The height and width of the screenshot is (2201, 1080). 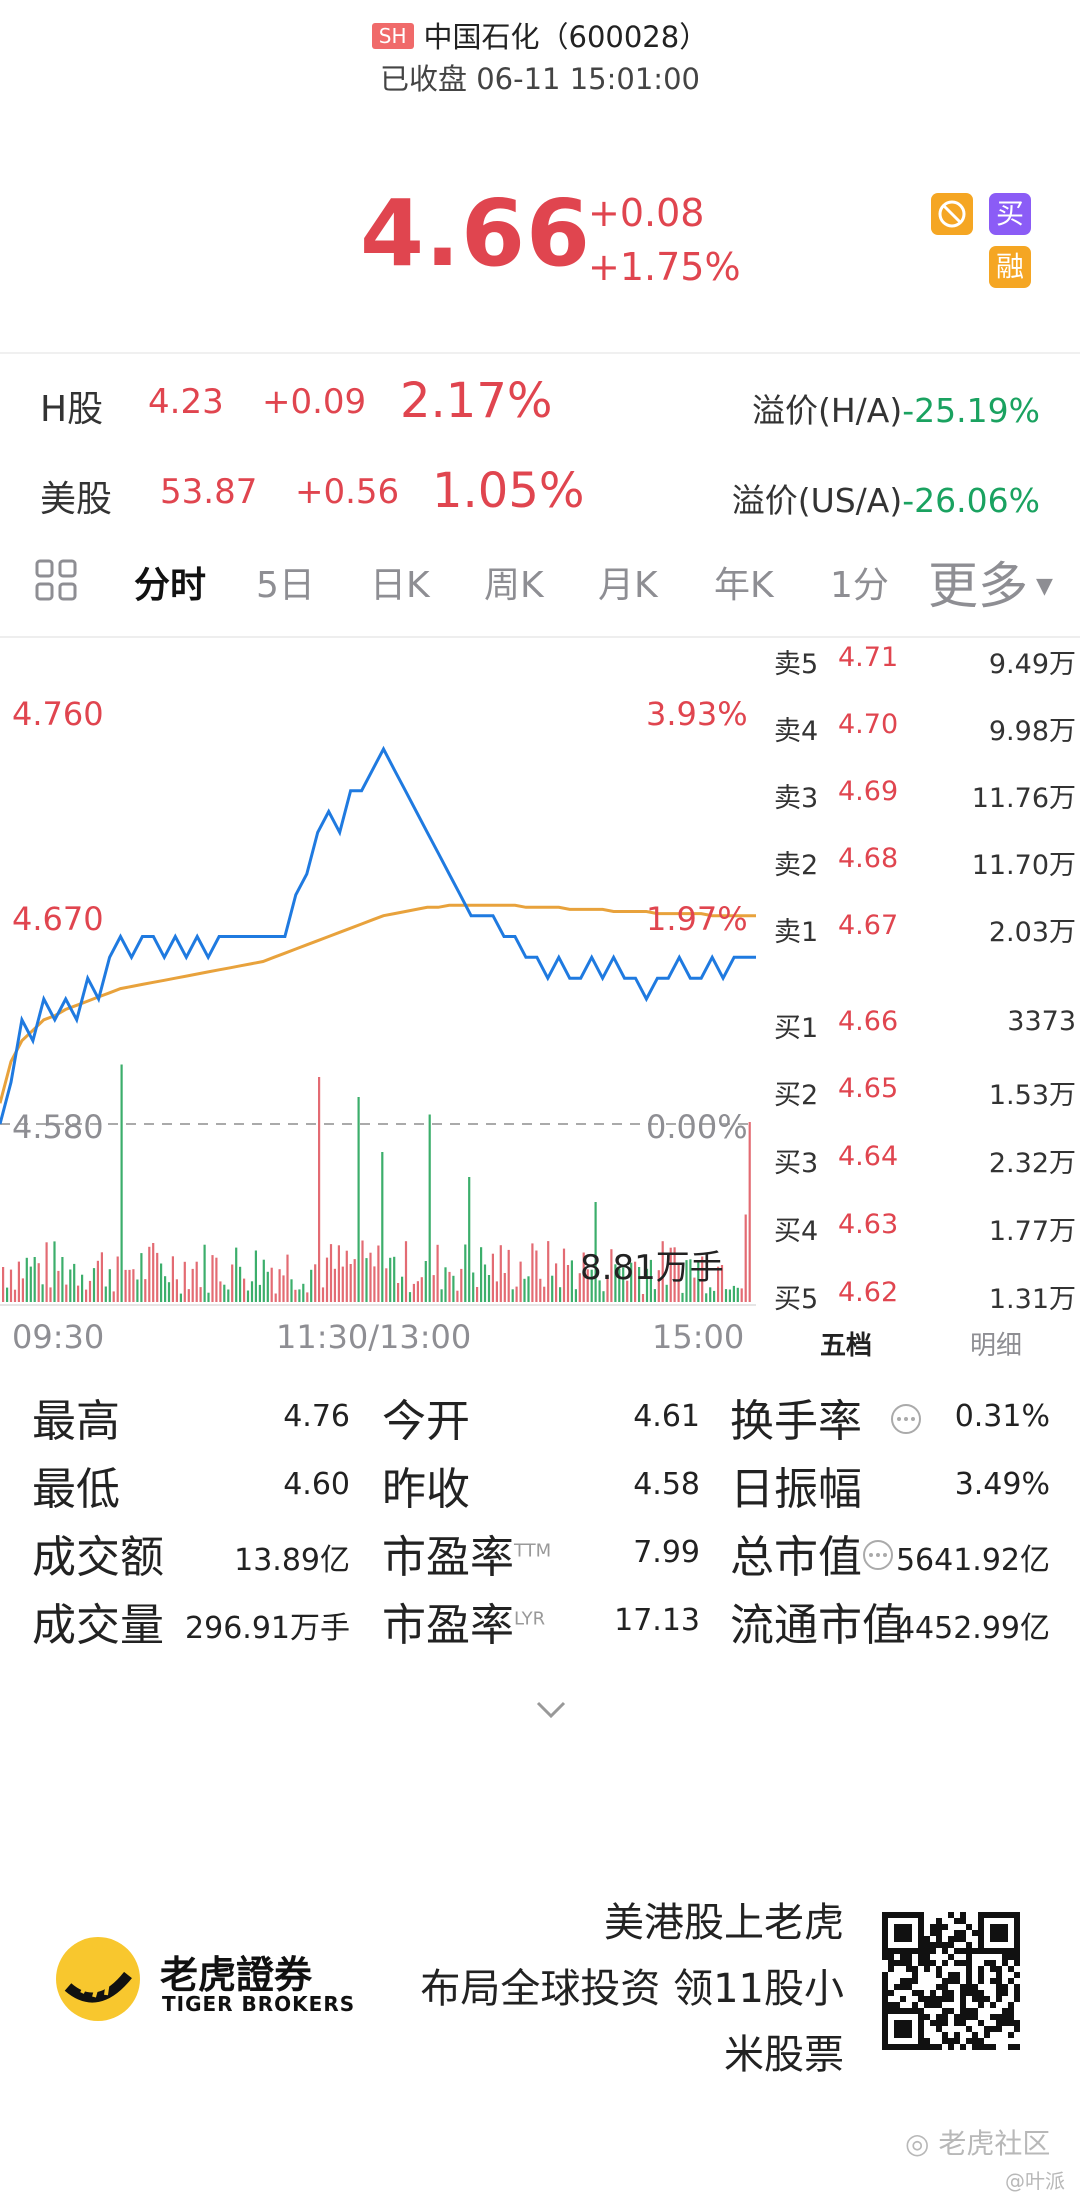 What do you see at coordinates (996, 1346) in the screenshot?
I see `tab-trade-detail: 明细` at bounding box center [996, 1346].